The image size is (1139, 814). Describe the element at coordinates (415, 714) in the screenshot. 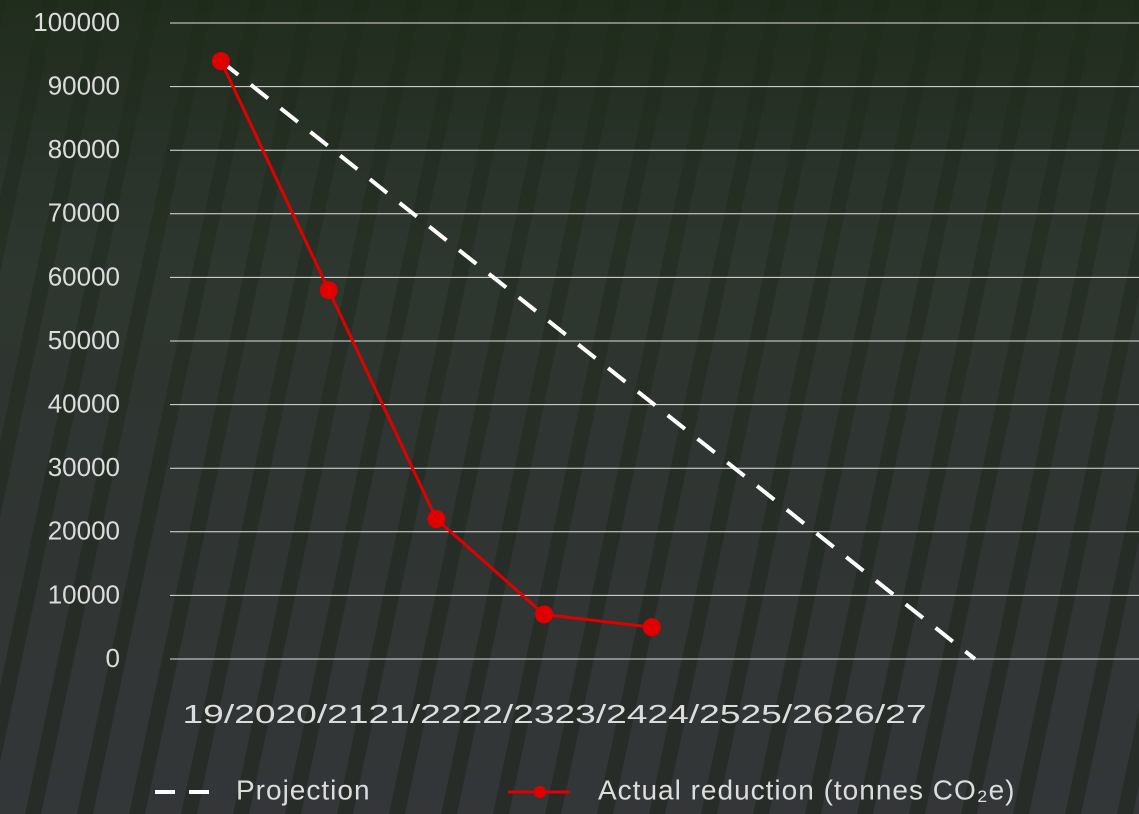

I see `x-tick-label: 21/22` at that location.